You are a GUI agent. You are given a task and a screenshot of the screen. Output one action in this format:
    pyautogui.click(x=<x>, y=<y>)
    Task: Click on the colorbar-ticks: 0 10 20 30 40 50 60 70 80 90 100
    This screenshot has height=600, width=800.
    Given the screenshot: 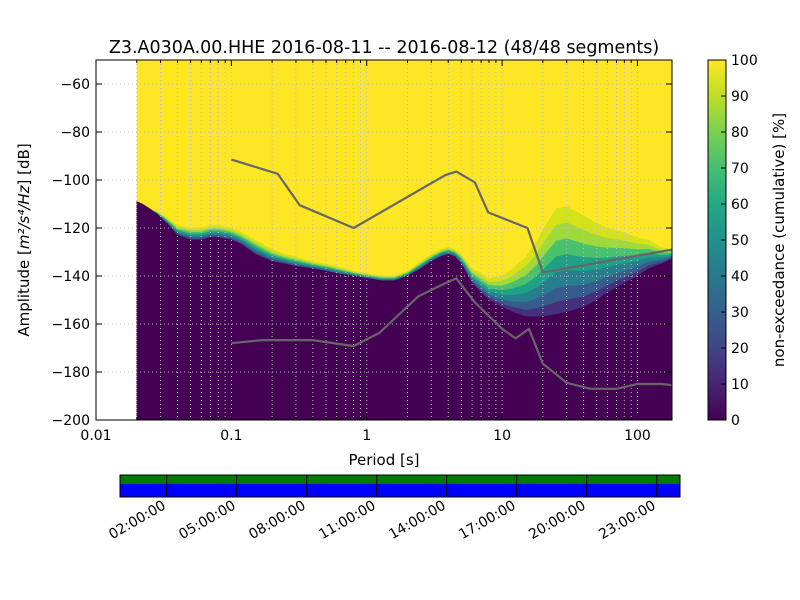 What is the action you would take?
    pyautogui.click(x=739, y=241)
    